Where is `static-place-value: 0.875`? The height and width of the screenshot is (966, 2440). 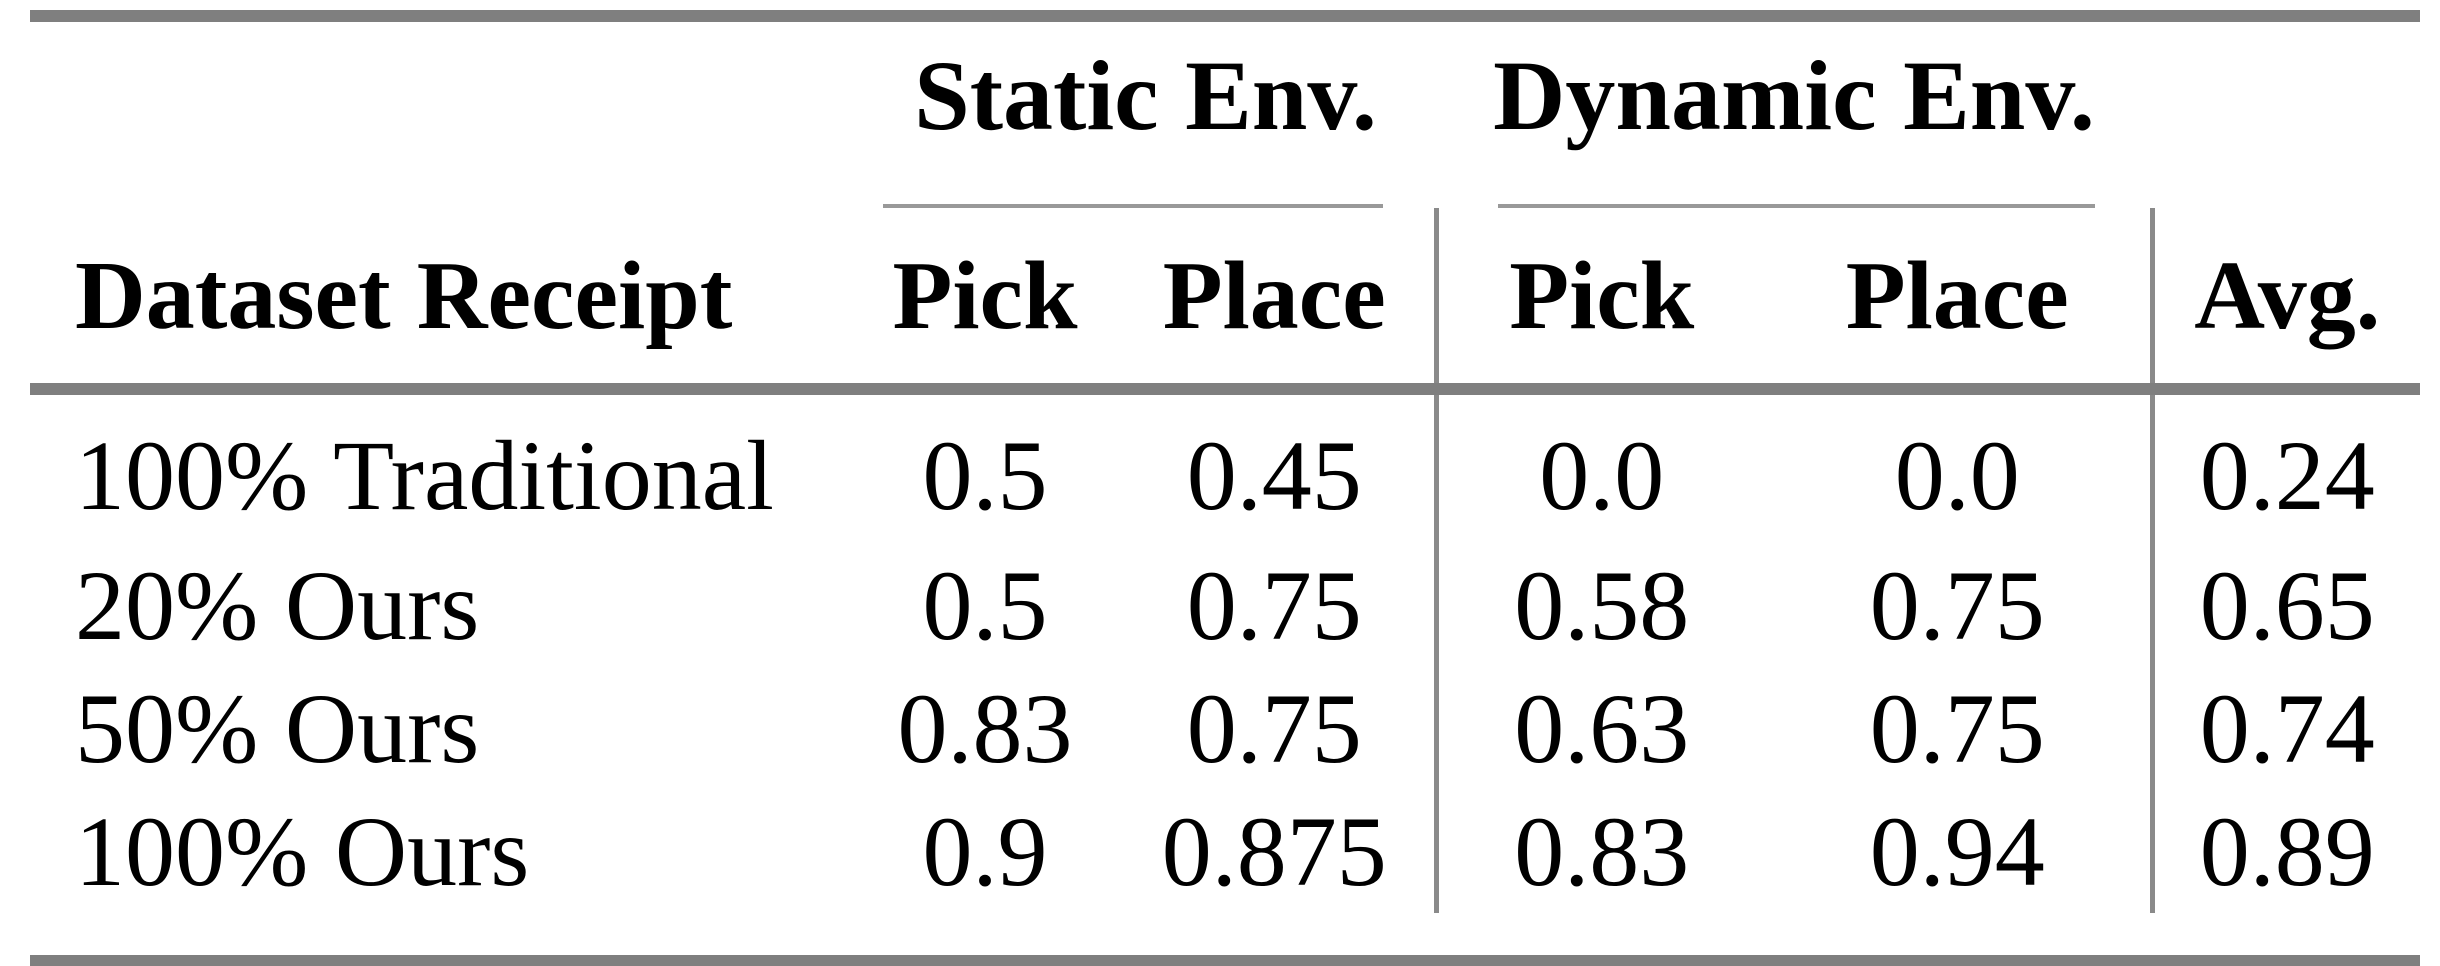 static-place-value: 0.875 is located at coordinates (1274, 851).